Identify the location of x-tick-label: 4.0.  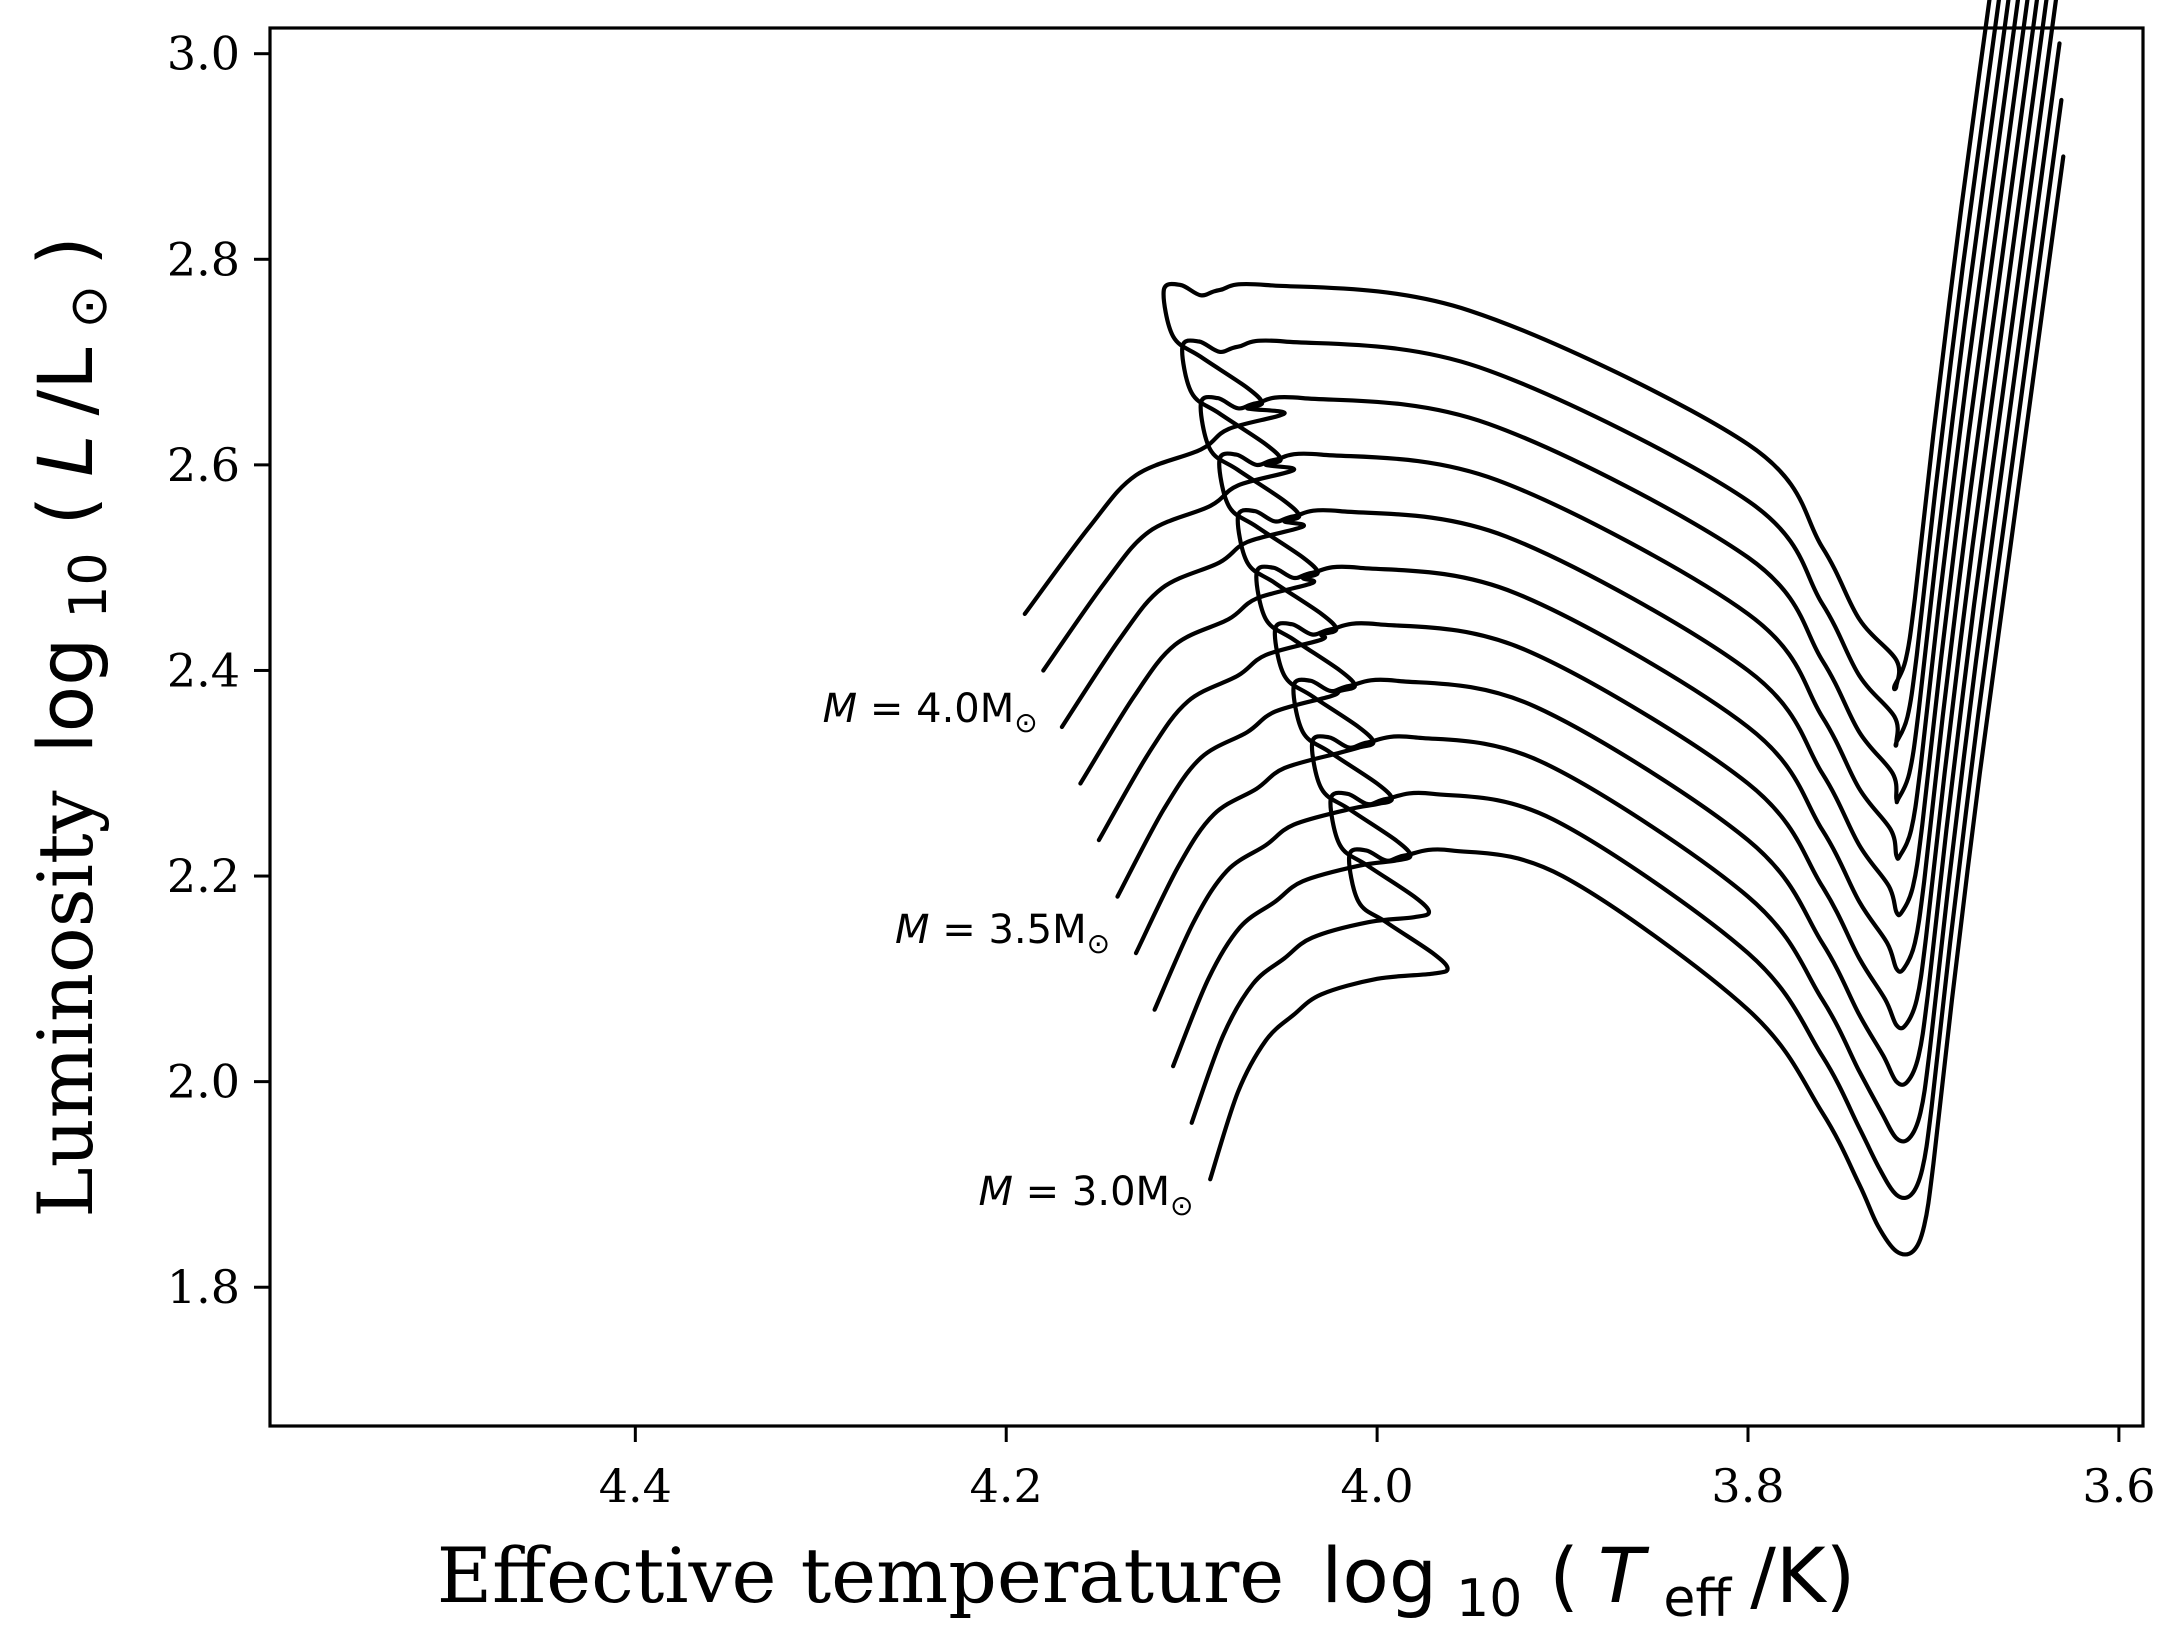
(1377, 1486).